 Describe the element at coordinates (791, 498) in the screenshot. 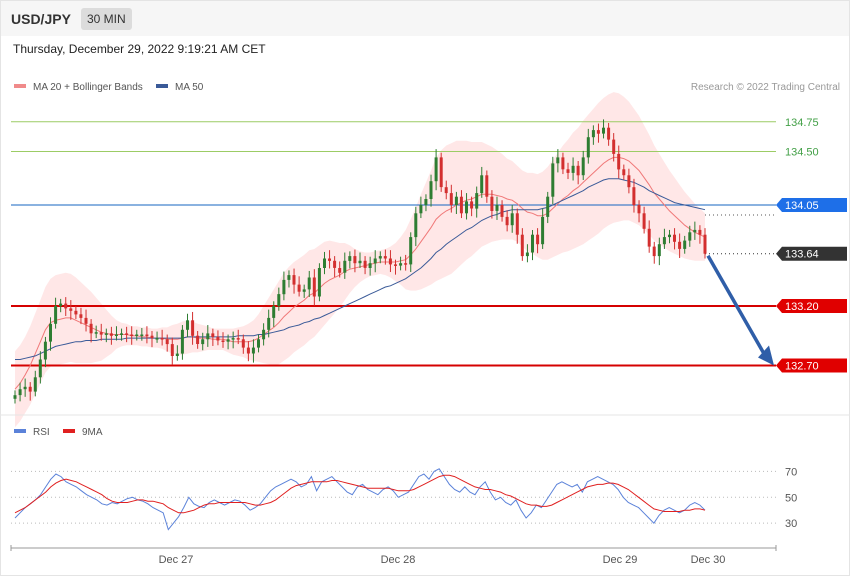

I see `rsi-tick-1: 50` at that location.